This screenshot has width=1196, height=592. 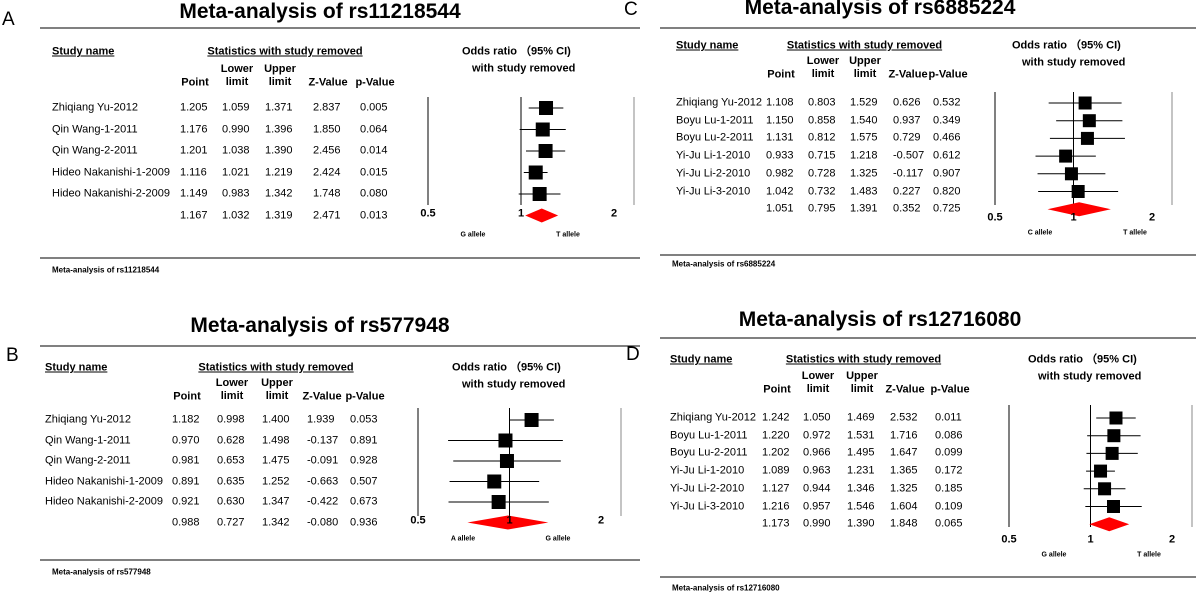 I want to click on cell: 0.725, so click(x=947, y=208).